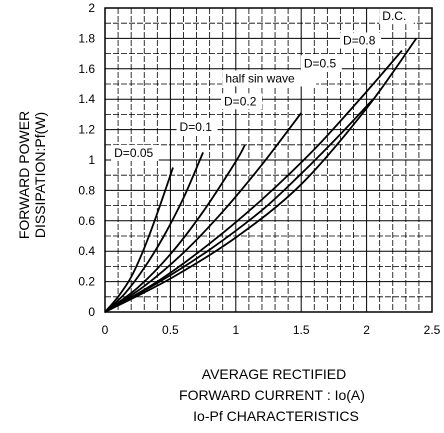 Image resolution: width=444 pixels, height=433 pixels. Describe the element at coordinates (91, 312) in the screenshot. I see `y-tick-label: 0` at that location.